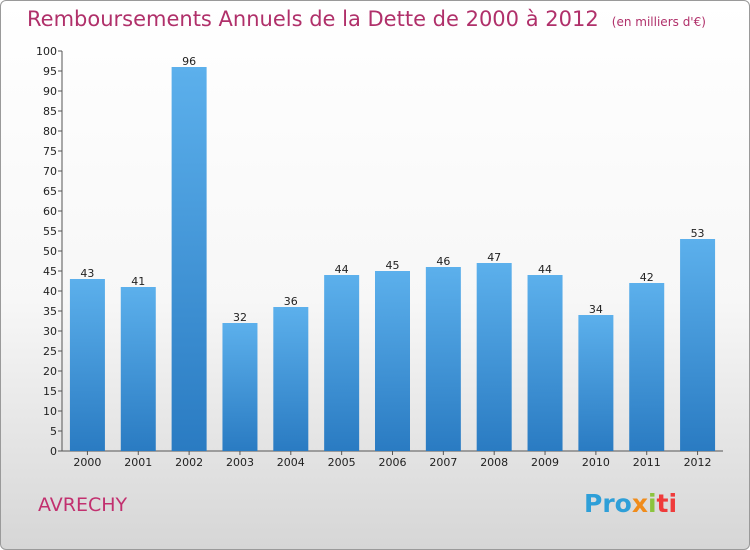 The width and height of the screenshot is (750, 550). I want to click on proxiti-logo: Proxiti, so click(630, 503).